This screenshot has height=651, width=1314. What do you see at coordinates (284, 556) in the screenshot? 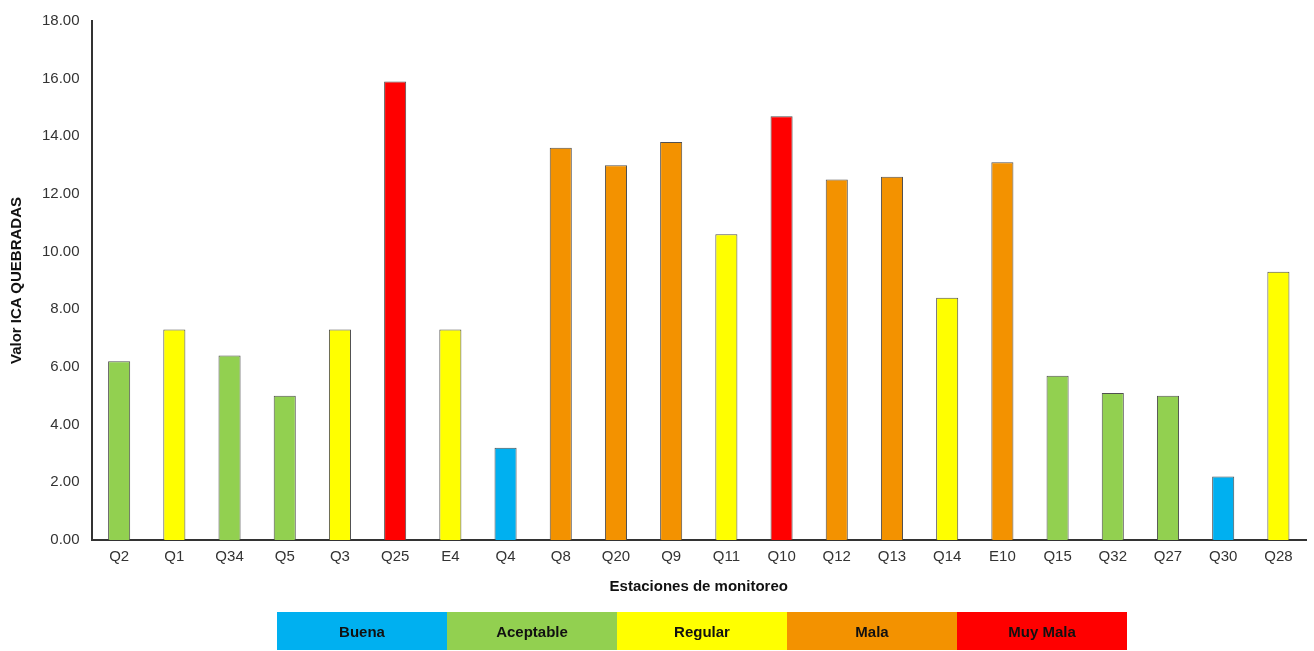
I see `x-tick-label: Q5` at bounding box center [284, 556].